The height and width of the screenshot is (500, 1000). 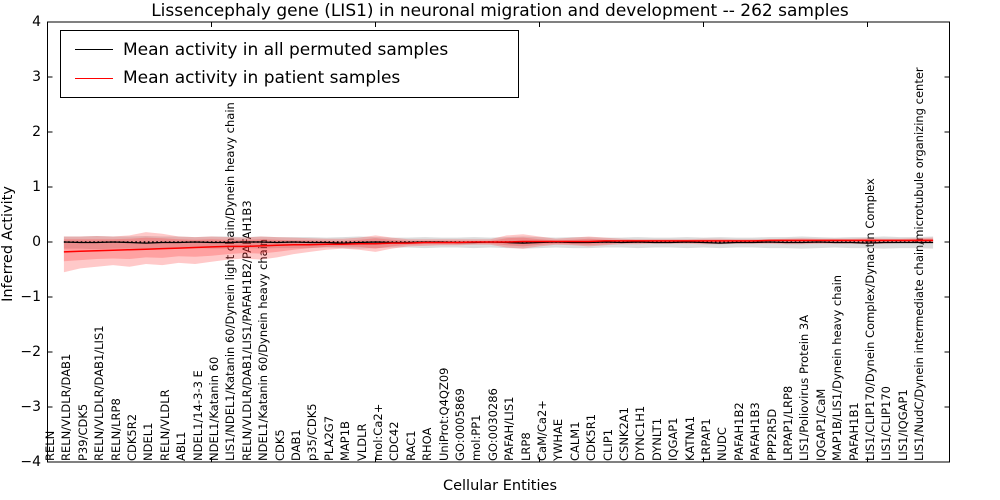 I want to click on y-tick-label: 2, so click(x=36, y=132).